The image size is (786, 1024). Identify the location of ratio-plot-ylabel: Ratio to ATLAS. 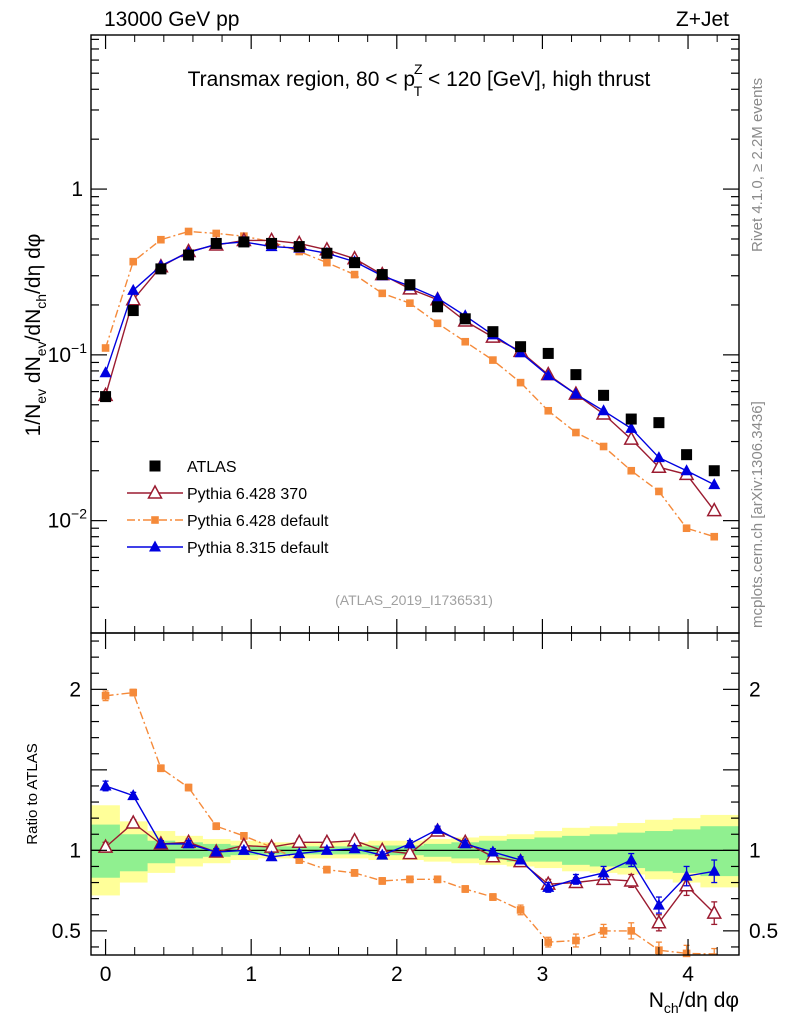
(32, 793).